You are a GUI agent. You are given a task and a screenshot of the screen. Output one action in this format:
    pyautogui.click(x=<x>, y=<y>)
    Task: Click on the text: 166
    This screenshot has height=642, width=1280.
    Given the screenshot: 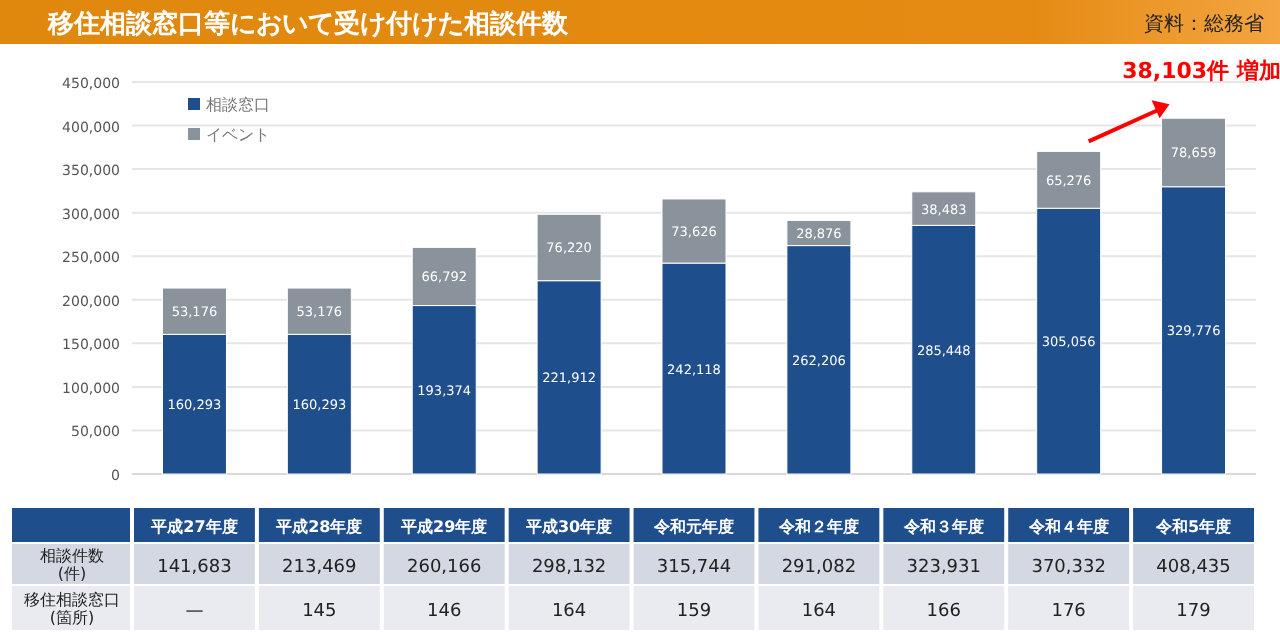 What is the action you would take?
    pyautogui.click(x=944, y=612)
    